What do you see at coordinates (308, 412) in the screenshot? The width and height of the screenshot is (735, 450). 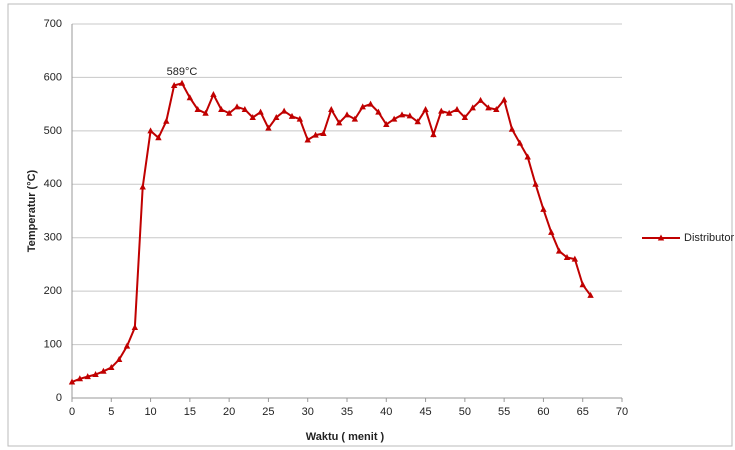 I see `x-tick-label: 30` at bounding box center [308, 412].